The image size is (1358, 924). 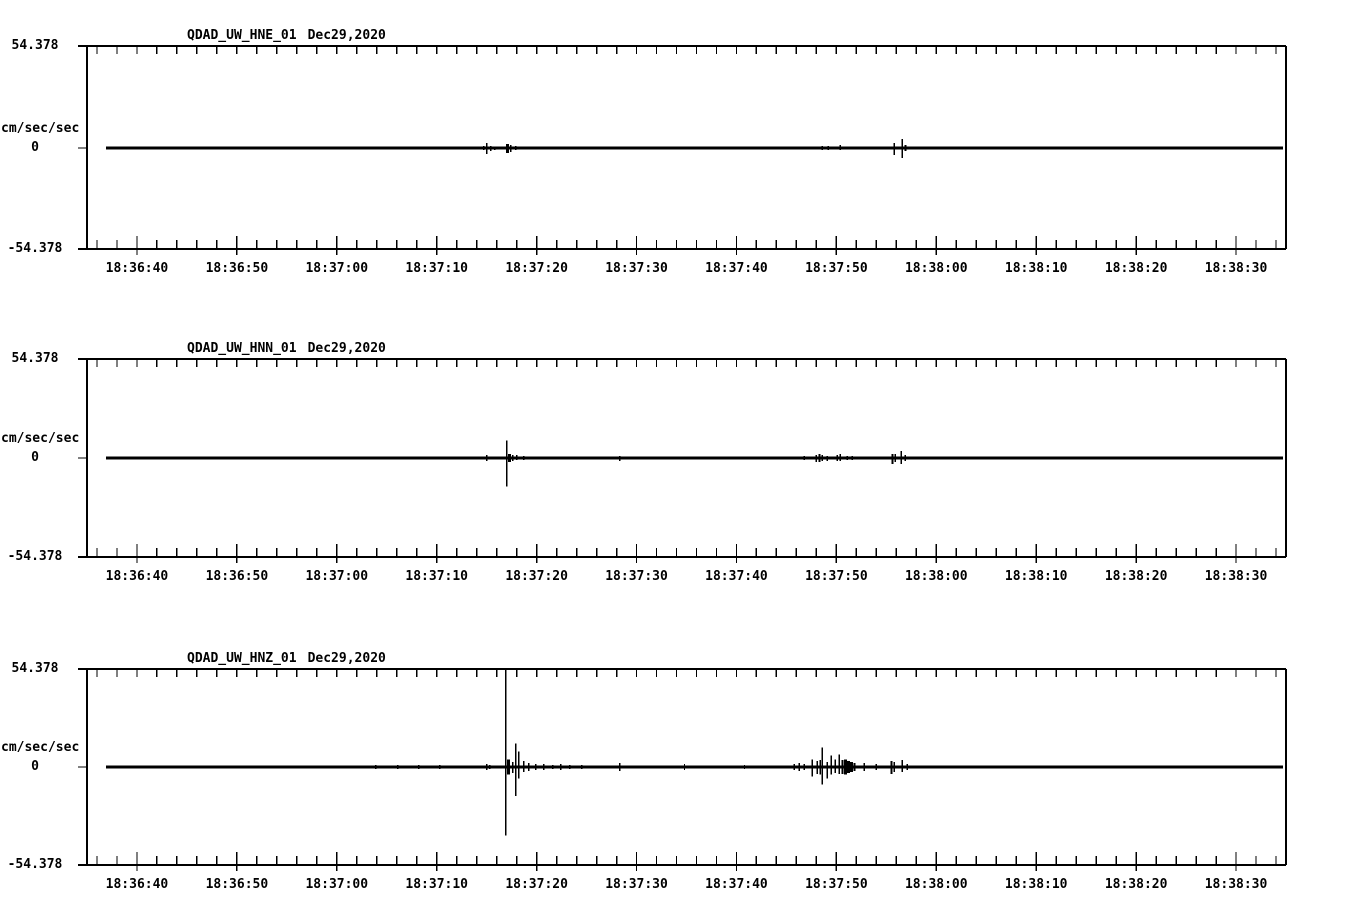 What do you see at coordinates (242, 35) in the screenshot?
I see `channel-id-label: QDAD_UW_HNE_01` at bounding box center [242, 35].